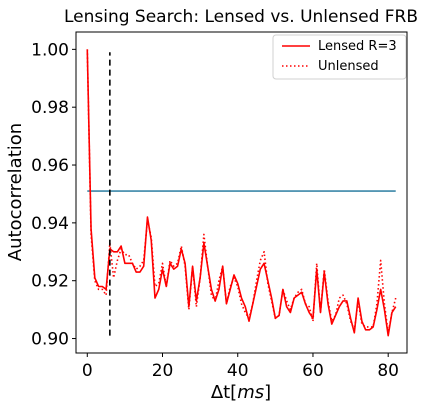 This screenshot has height=409, width=425. I want to click on legend-label-lensed: Lensed R=3, so click(357, 46).